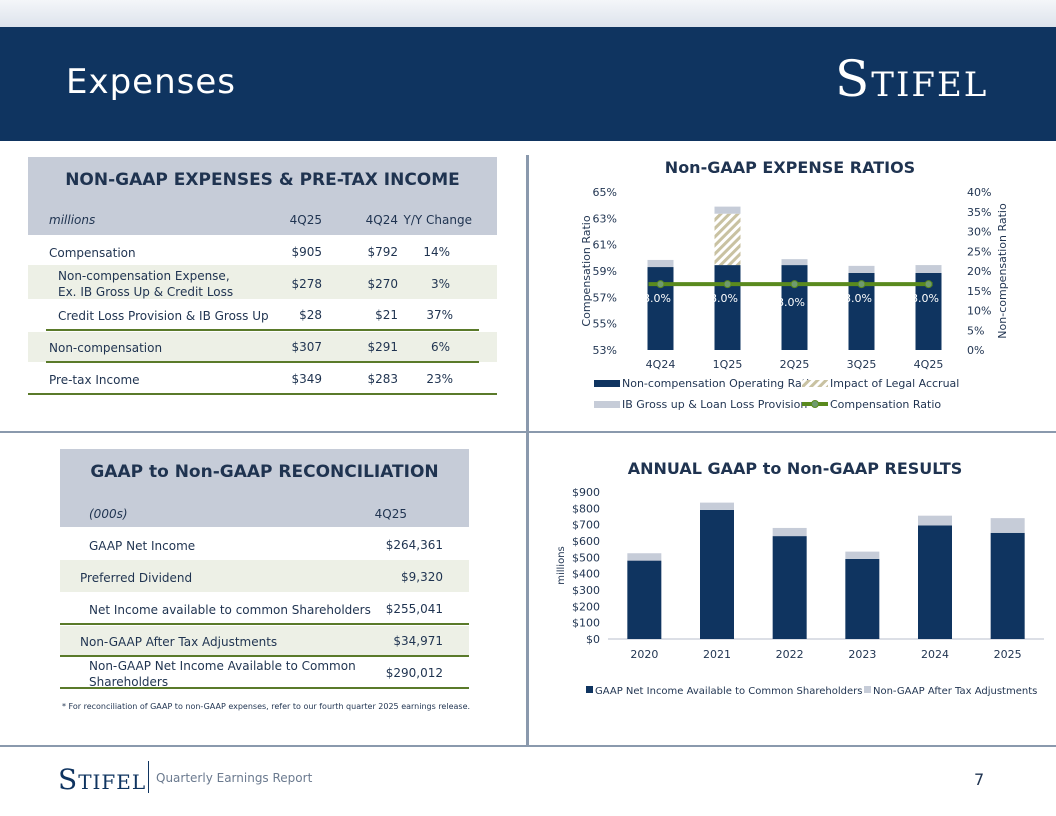 The height and width of the screenshot is (816, 1056). What do you see at coordinates (885, 404) in the screenshot?
I see `legend-label: Compensation Ratio` at bounding box center [885, 404].